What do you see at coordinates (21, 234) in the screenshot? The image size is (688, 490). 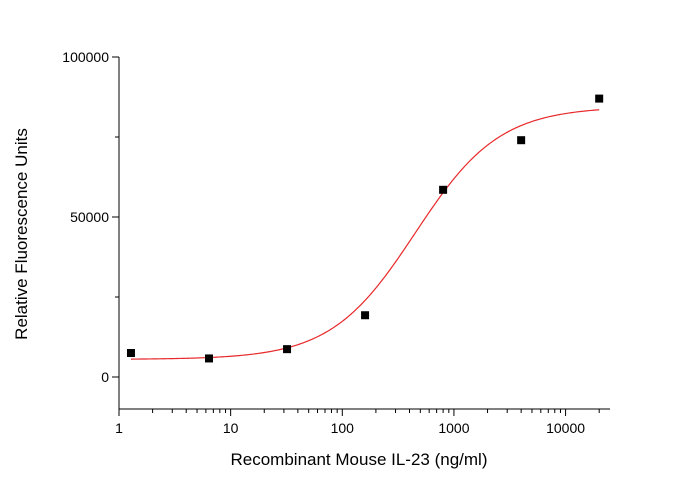 I see `y-axis-title: Relative Fluorescence Units` at bounding box center [21, 234].